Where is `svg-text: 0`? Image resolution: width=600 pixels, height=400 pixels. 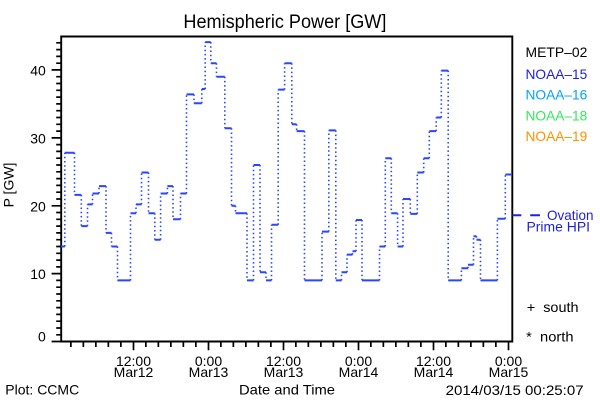
svg-text: 0 is located at coordinates (42, 337).